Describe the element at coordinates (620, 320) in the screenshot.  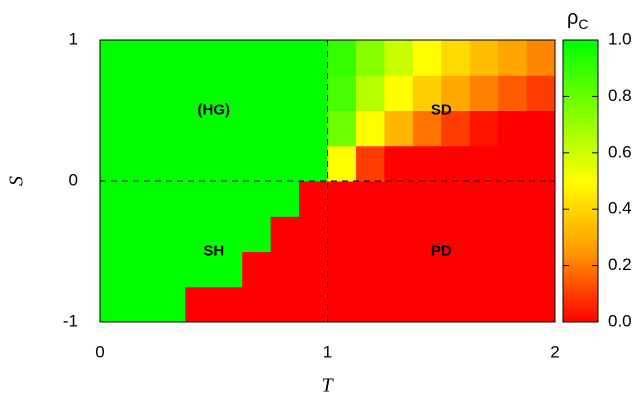
I see `colorbar-tick-label: 0.0` at that location.